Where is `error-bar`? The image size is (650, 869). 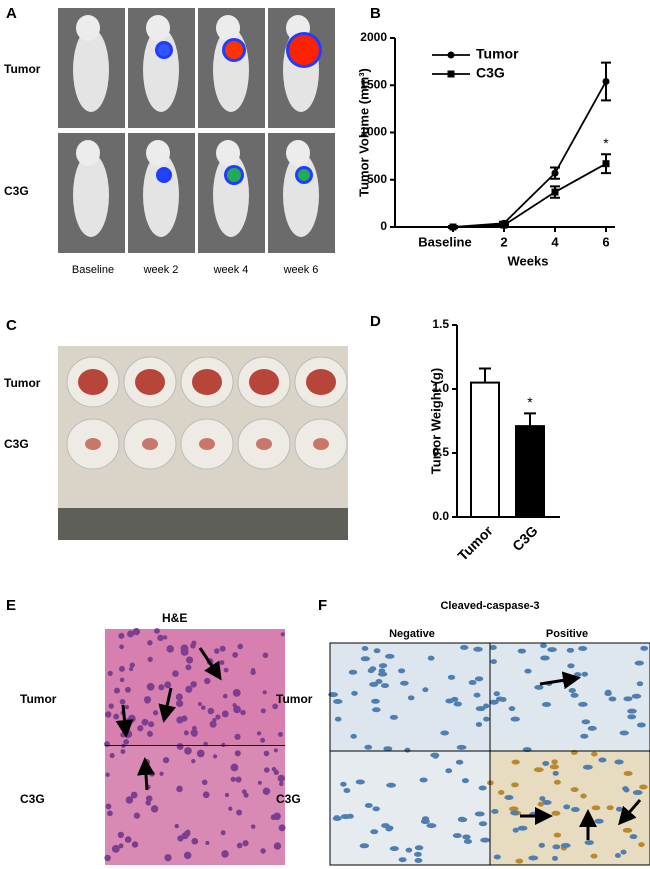
error-bar is located at coordinates (485, 375).